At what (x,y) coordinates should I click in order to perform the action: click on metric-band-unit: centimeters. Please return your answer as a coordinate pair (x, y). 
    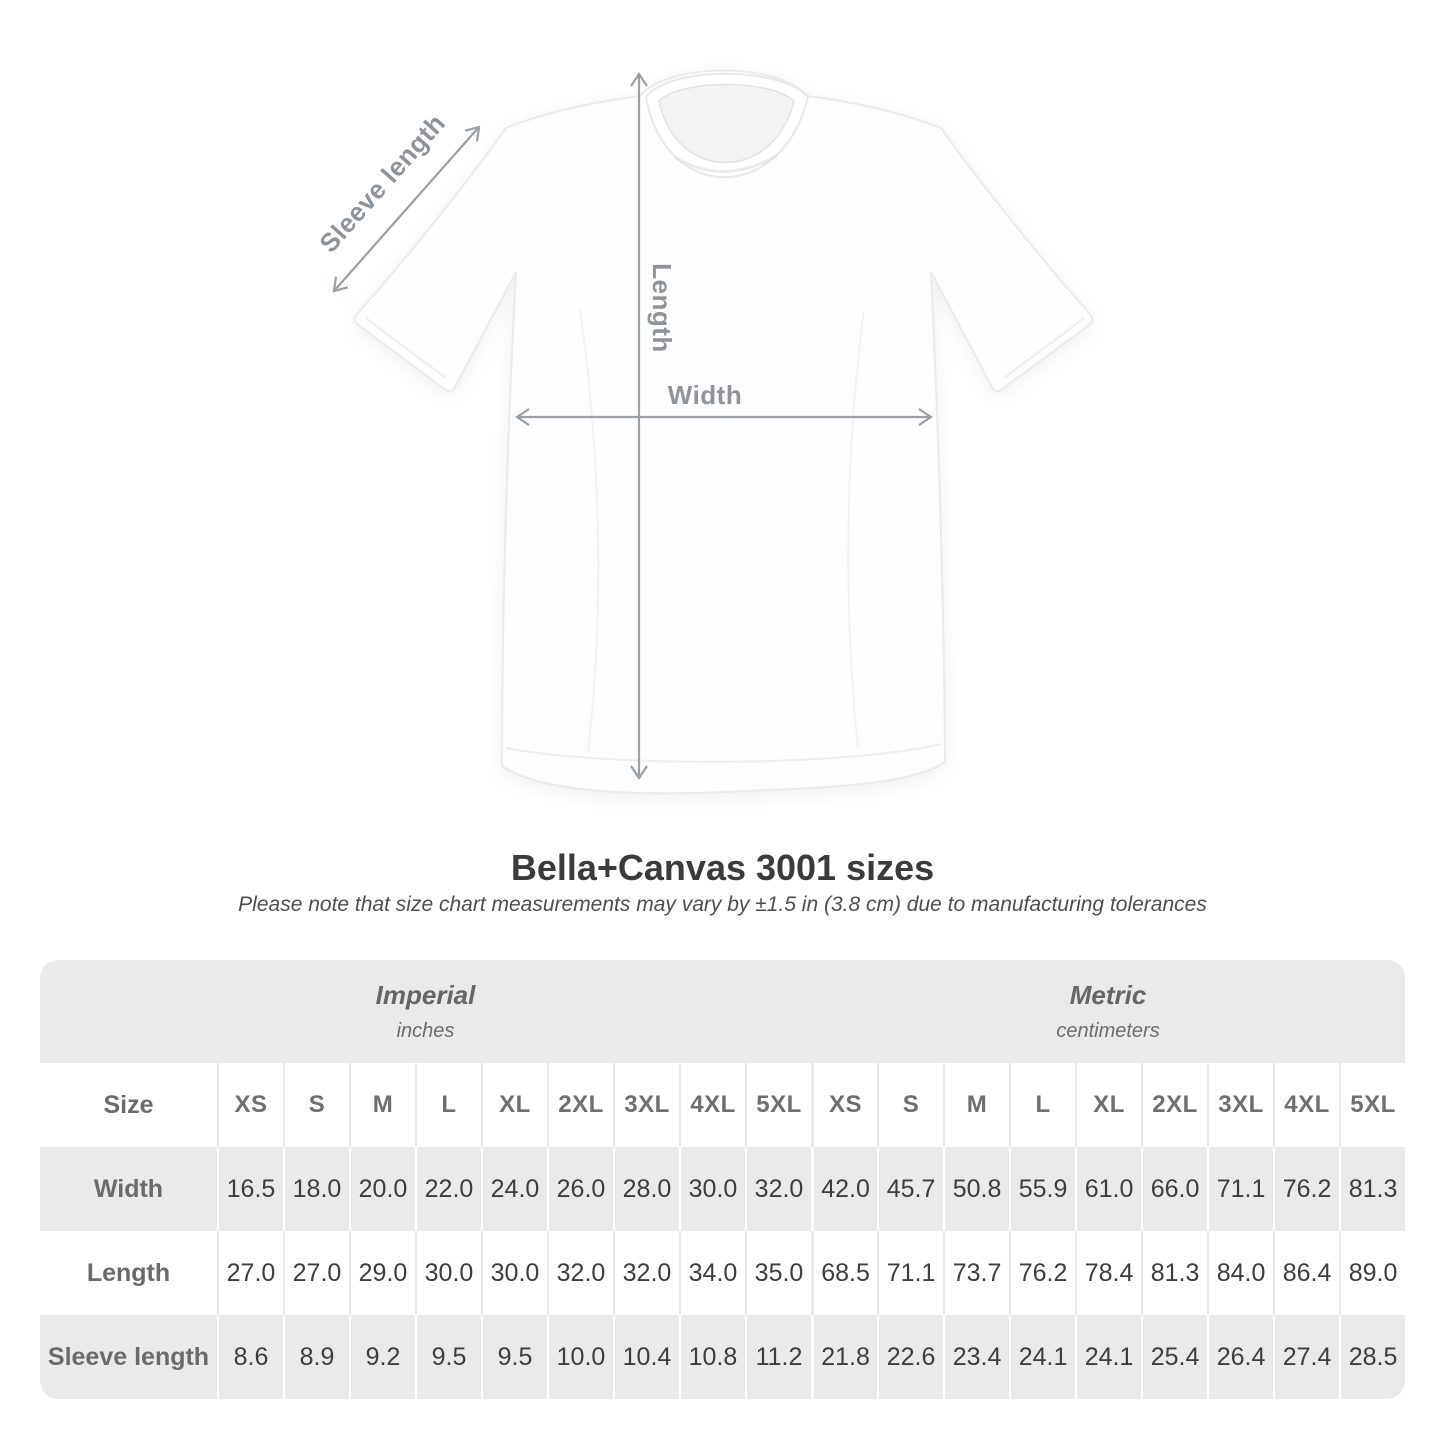
    Looking at the image, I should click on (1108, 1031).